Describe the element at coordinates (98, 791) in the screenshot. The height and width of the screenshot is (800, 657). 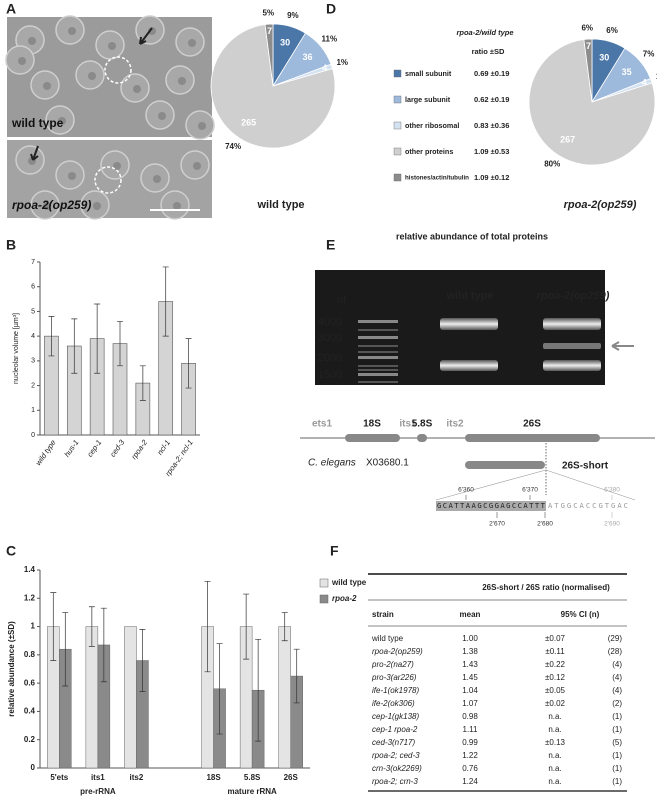
I see `group-label: pre-rRNA` at that location.